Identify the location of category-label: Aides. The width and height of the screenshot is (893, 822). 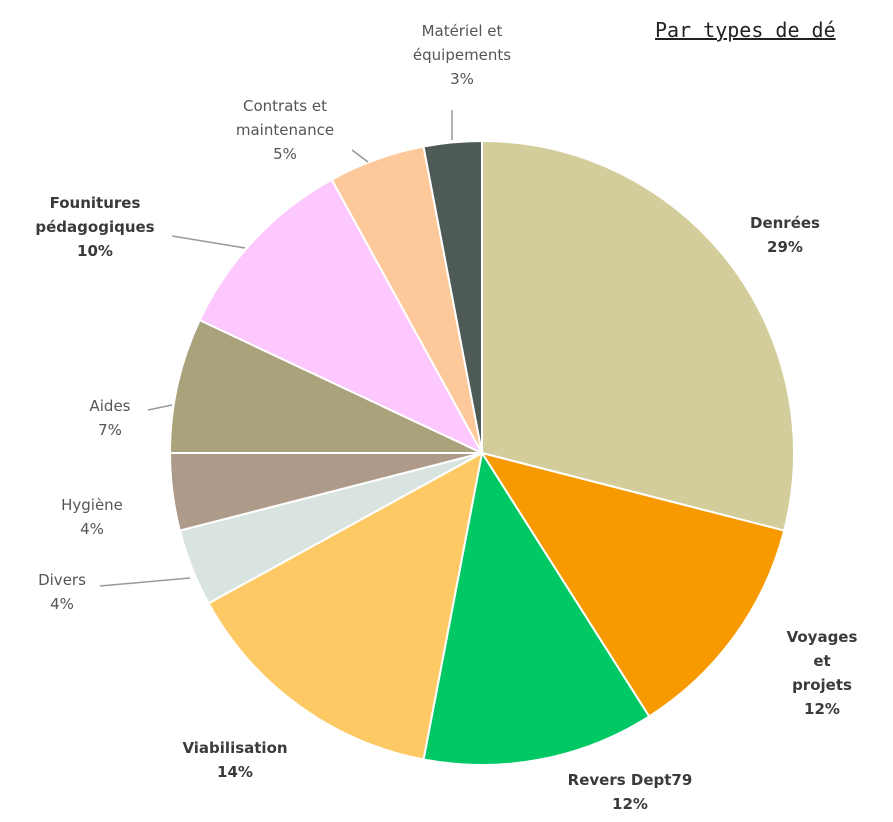
(110, 406).